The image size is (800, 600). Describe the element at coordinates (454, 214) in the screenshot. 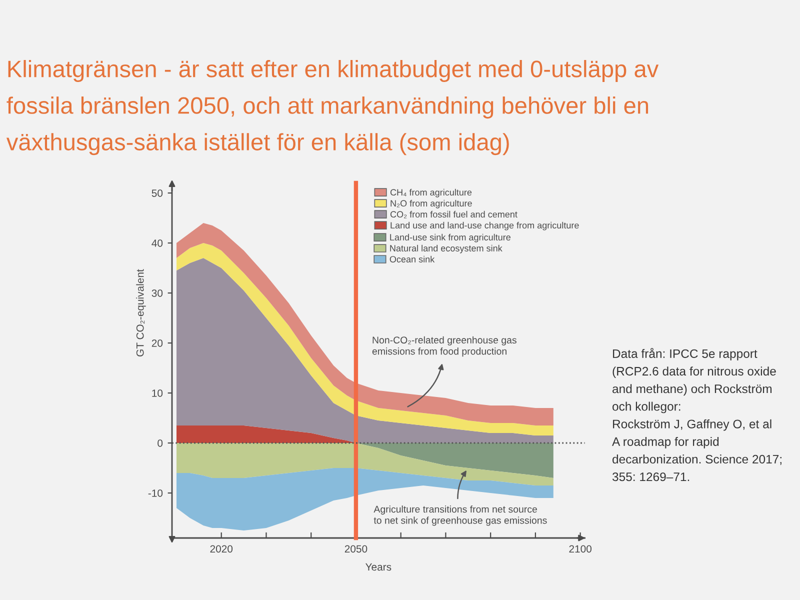

I see `legend-label: CO₂ from fossil fuel and cement` at that location.